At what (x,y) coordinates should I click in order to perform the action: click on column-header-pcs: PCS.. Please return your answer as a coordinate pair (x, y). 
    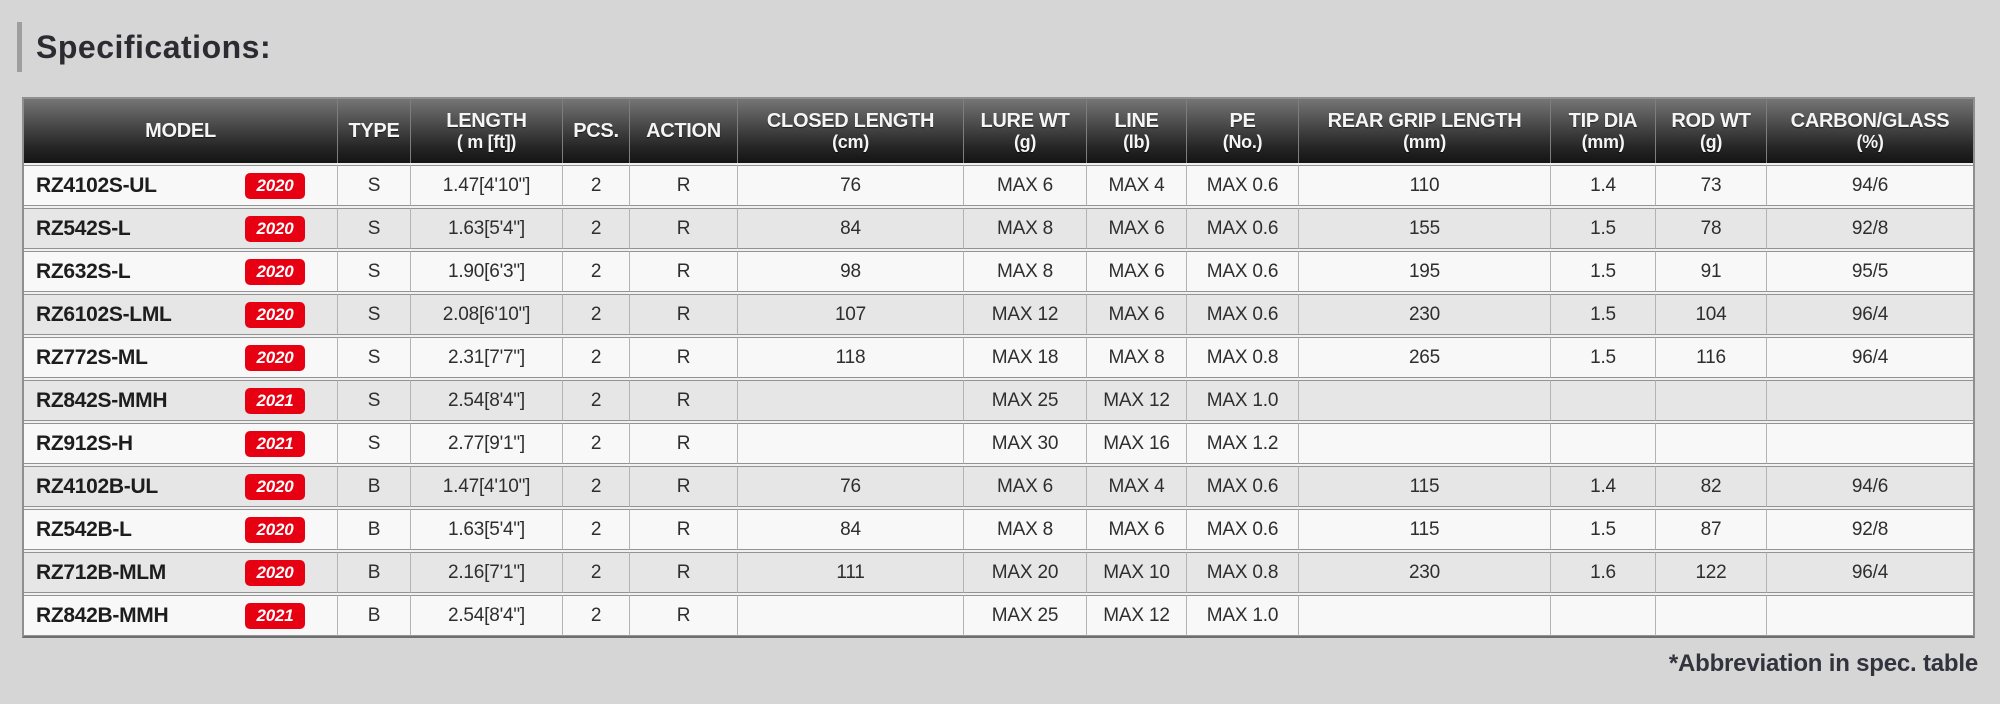
    Looking at the image, I should click on (595, 131).